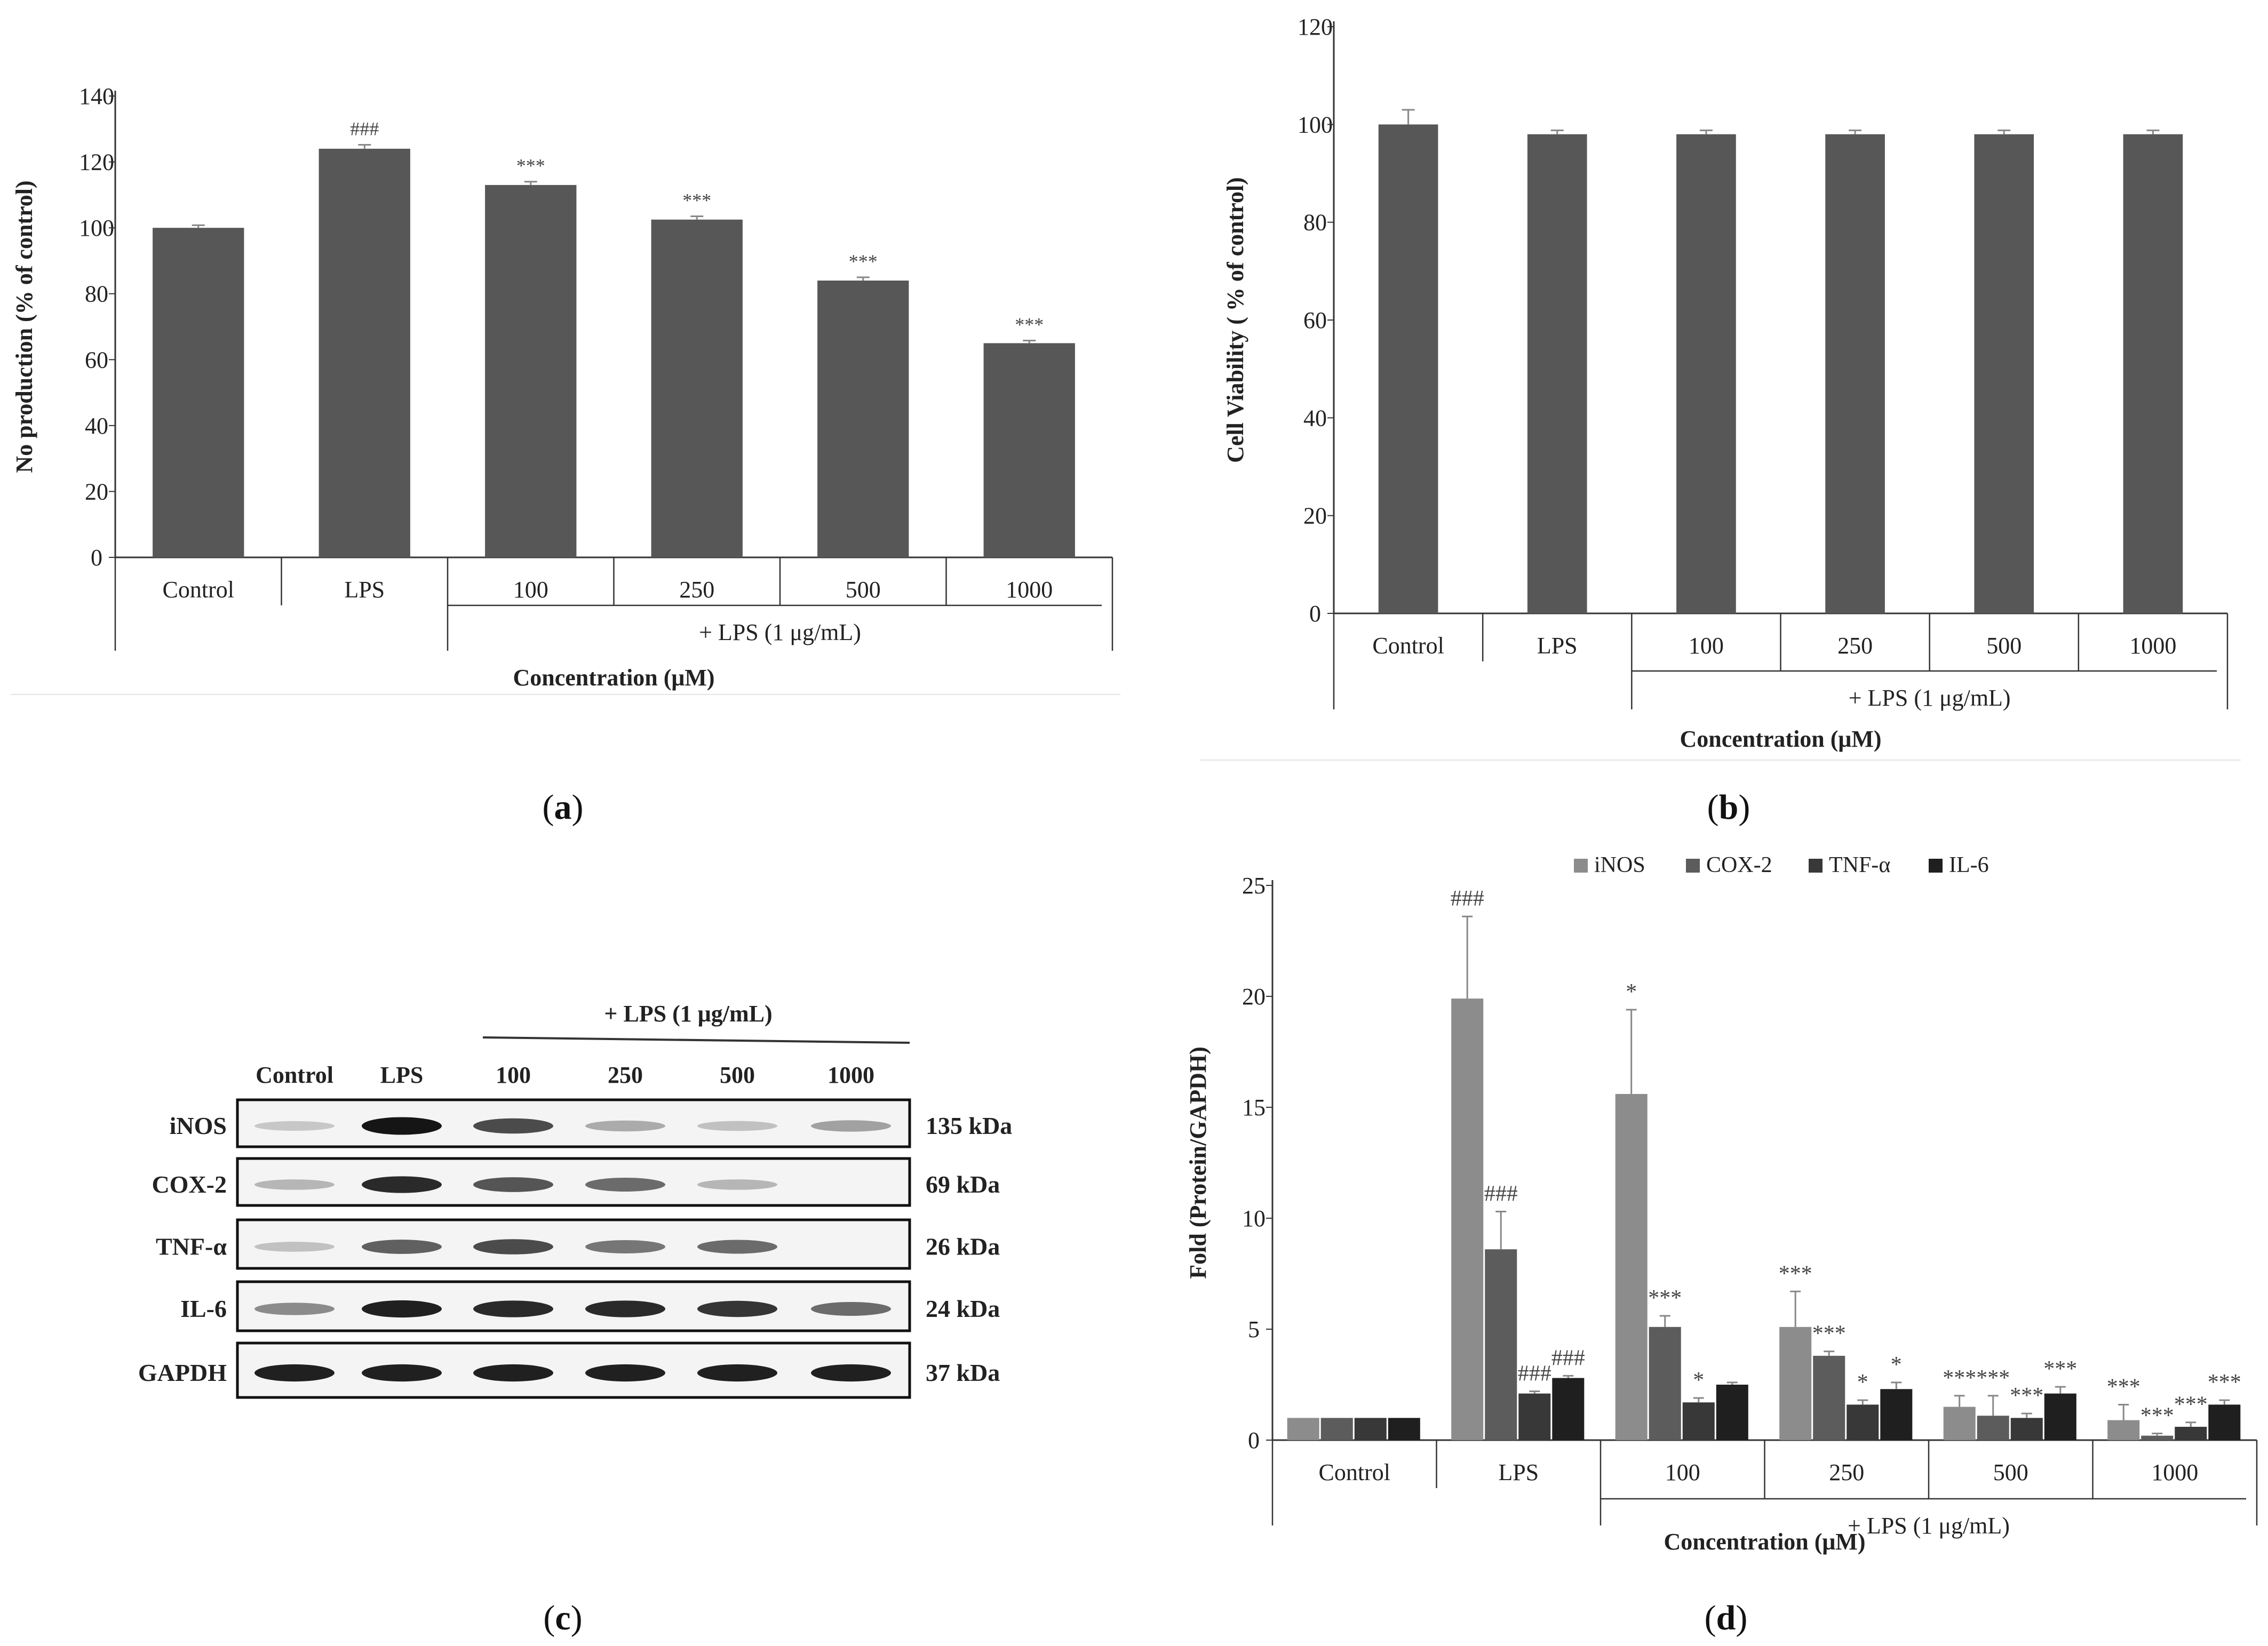  I want to click on lane-label: 250, so click(626, 1075).